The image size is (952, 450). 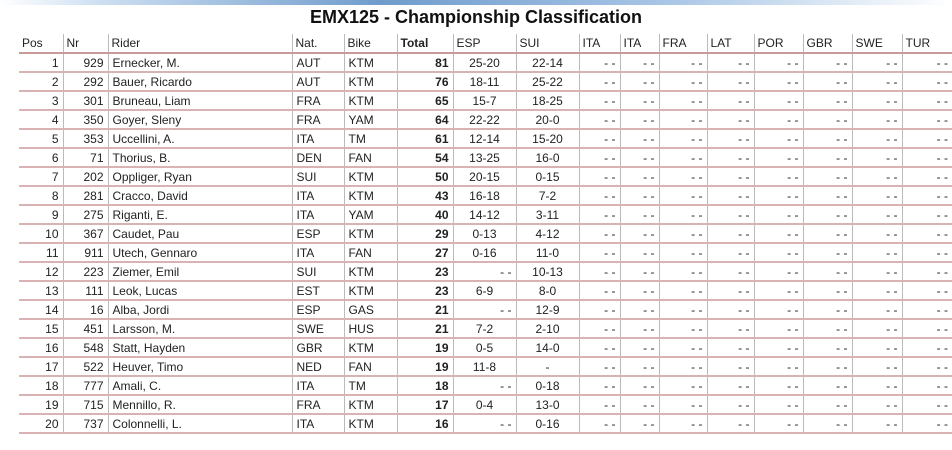 What do you see at coordinates (547, 139) in the screenshot?
I see `table-cell: 15-20` at bounding box center [547, 139].